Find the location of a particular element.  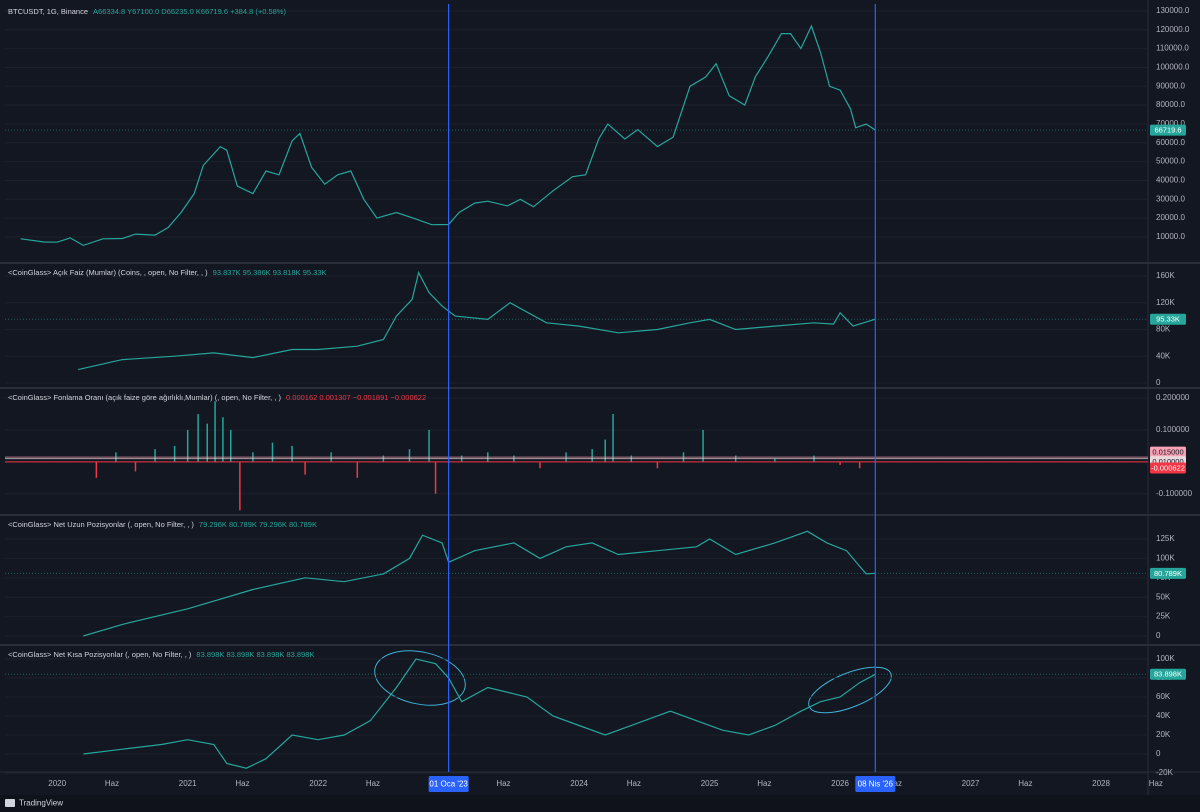

price-tag-label: 83.898K is located at coordinates (1168, 674).